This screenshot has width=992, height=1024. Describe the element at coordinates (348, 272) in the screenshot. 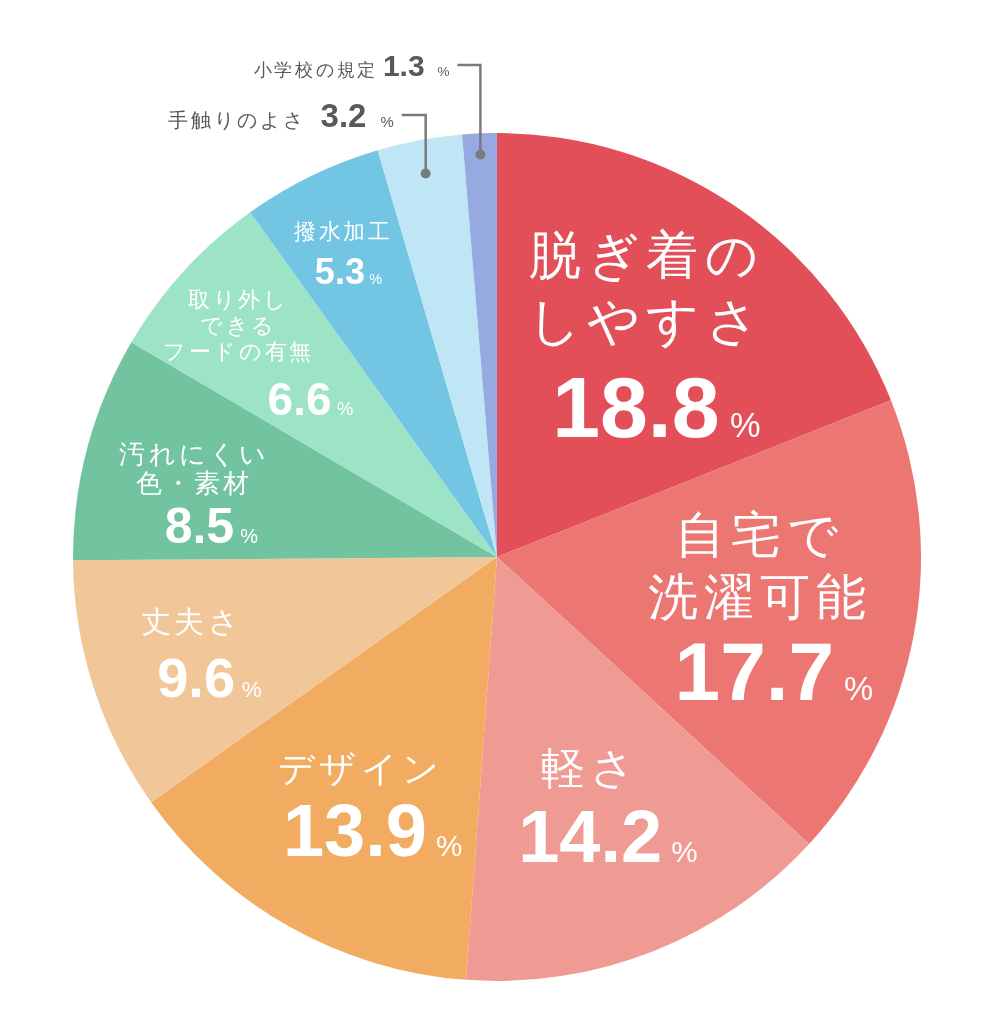

I see `data-label: 5.3%` at that location.